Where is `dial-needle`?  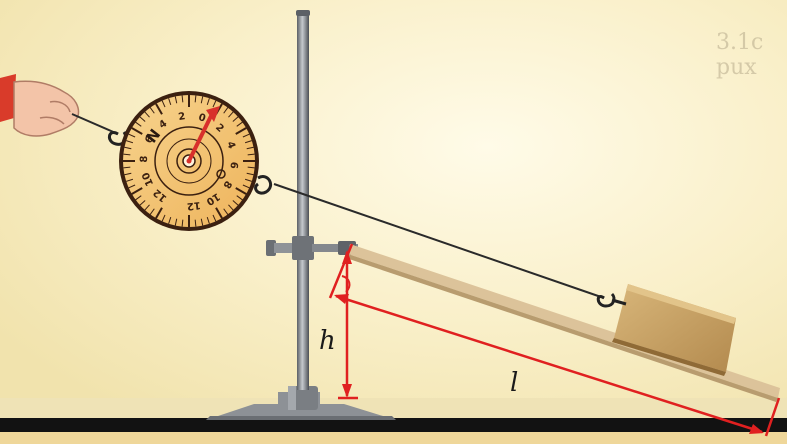 dial-needle is located at coordinates (200, 137).